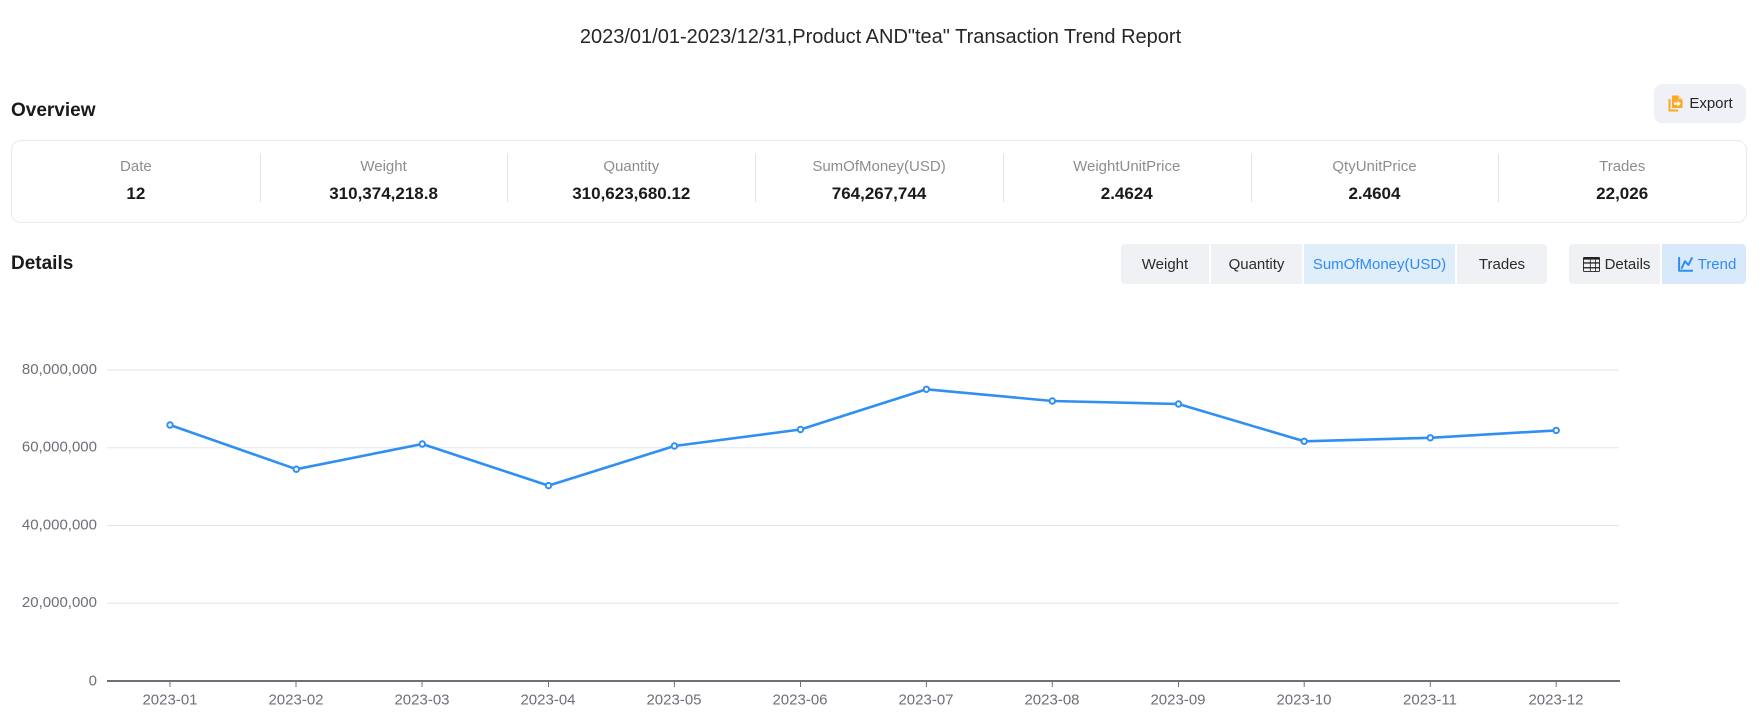 This screenshot has width=1761, height=727. What do you see at coordinates (547, 700) in the screenshot?
I see `svg-text: 2023-04` at bounding box center [547, 700].